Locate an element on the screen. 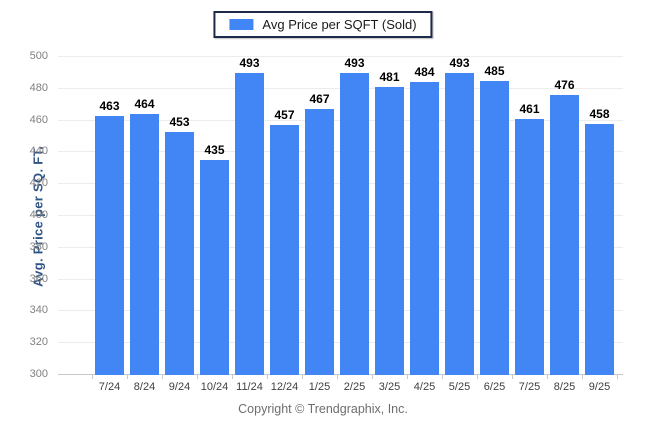 The width and height of the screenshot is (646, 434). bar-cell: 484 is located at coordinates (424, 216).